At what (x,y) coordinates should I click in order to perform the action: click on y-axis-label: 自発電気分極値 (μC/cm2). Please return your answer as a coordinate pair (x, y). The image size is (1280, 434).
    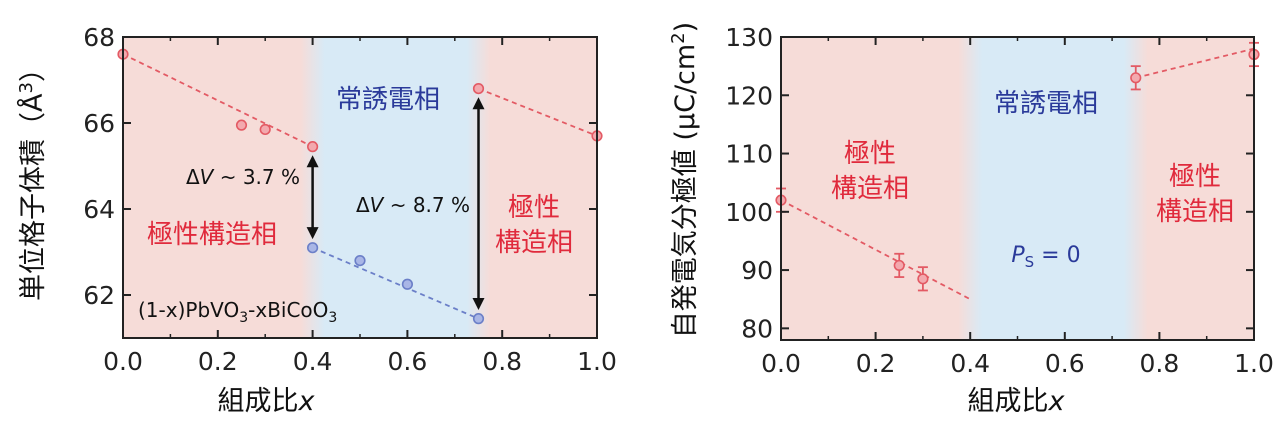
    Looking at the image, I should click on (685, 180).